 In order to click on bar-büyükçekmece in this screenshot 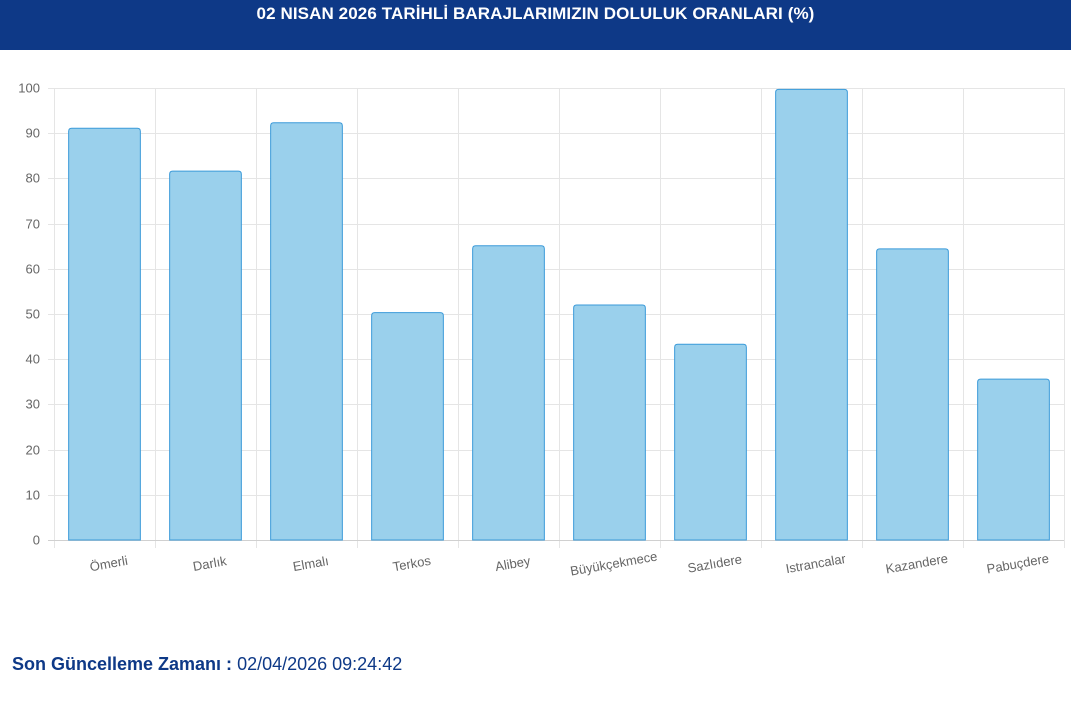, I will do `click(609, 422)`.